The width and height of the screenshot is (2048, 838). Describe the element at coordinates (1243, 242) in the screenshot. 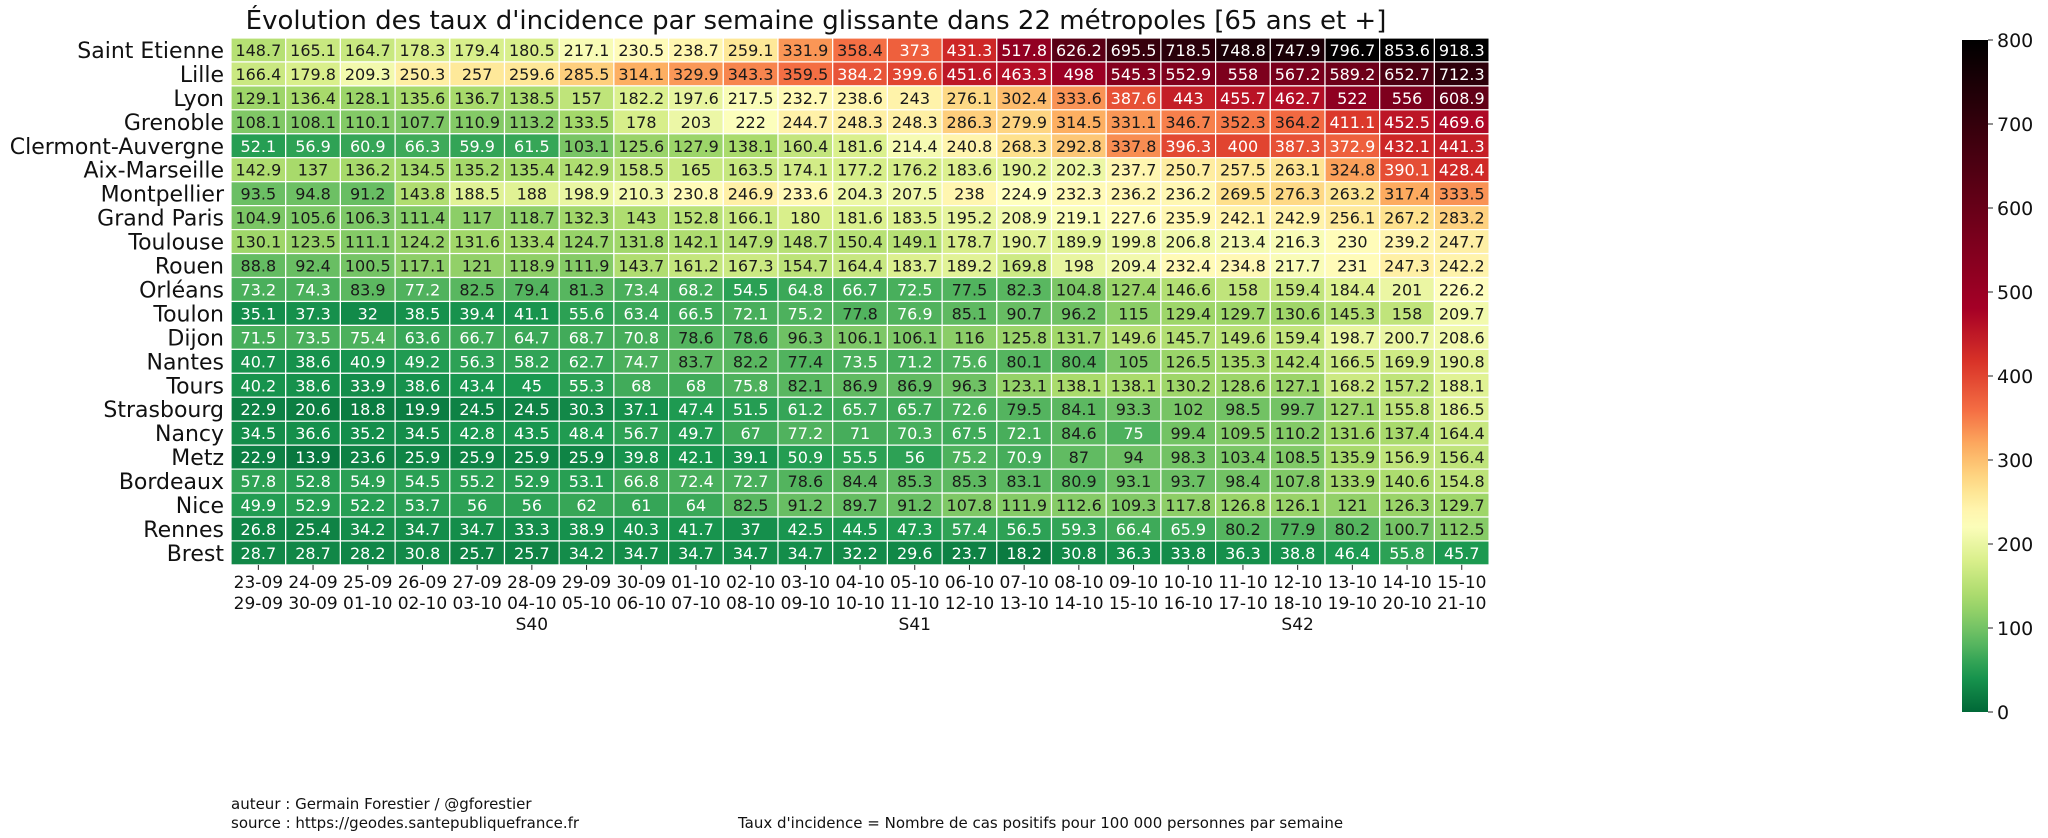

I see `cell-value-label: 213.4` at that location.